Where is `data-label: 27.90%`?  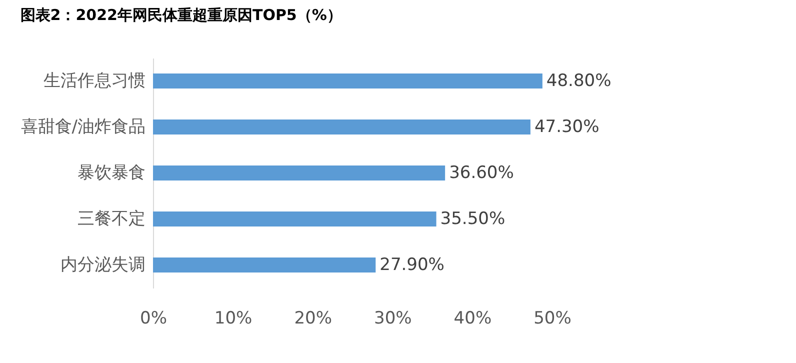
data-label: 27.90% is located at coordinates (412, 265).